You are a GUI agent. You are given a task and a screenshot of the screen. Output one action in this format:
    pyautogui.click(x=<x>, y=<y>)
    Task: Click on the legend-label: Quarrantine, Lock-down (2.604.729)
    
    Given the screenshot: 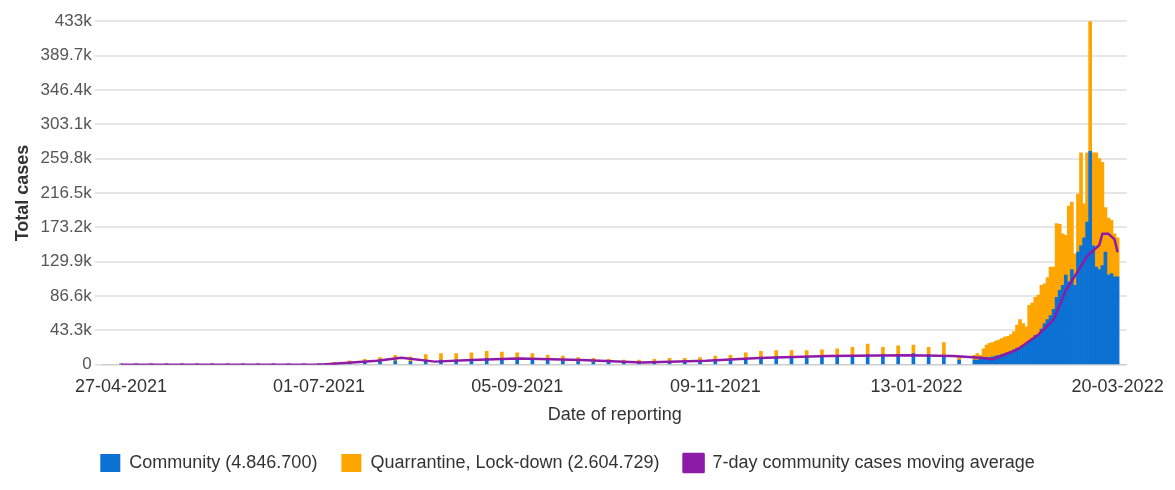 What is the action you would take?
    pyautogui.click(x=515, y=461)
    